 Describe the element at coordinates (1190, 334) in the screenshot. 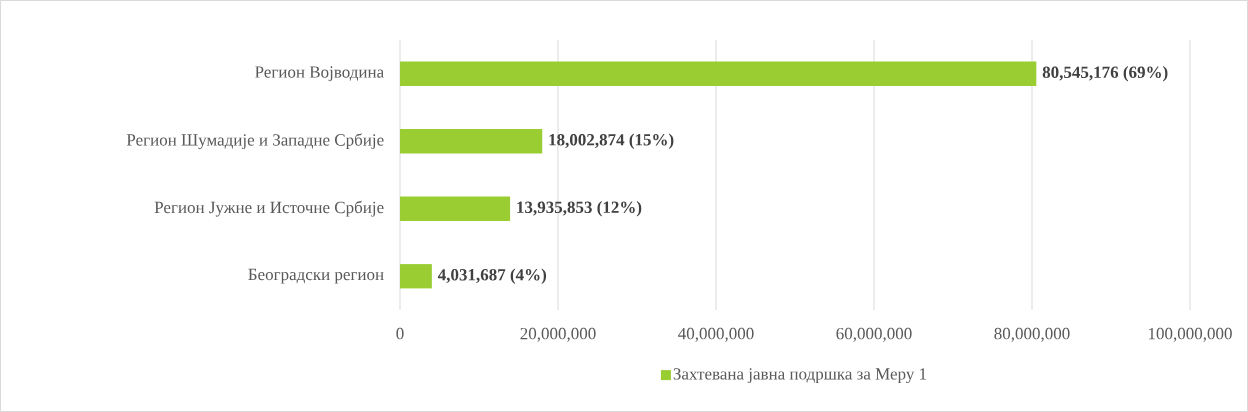

I see `x-tick-label: 100,000,000` at that location.